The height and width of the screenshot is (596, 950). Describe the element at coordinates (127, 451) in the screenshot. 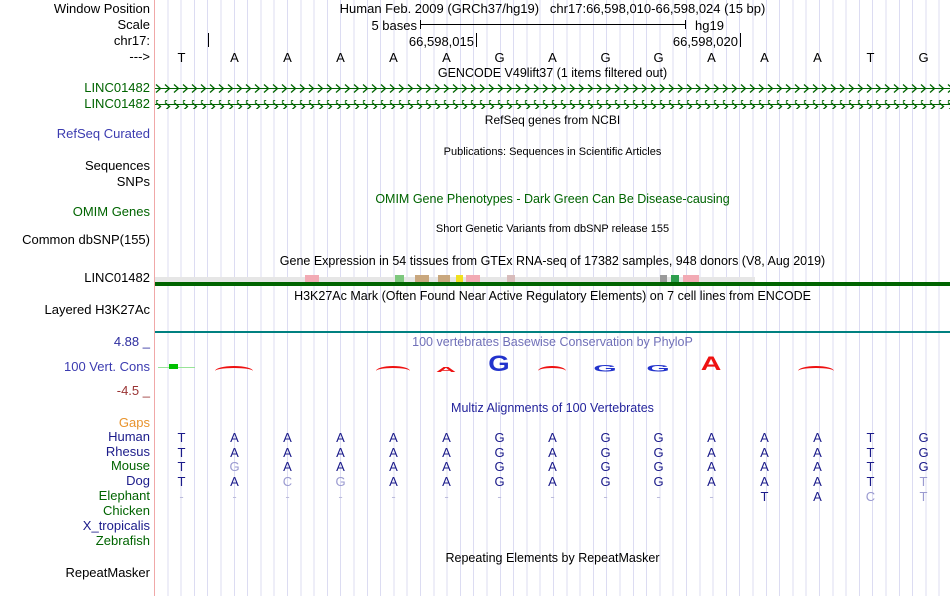

I see `species-label: Rhesus` at that location.